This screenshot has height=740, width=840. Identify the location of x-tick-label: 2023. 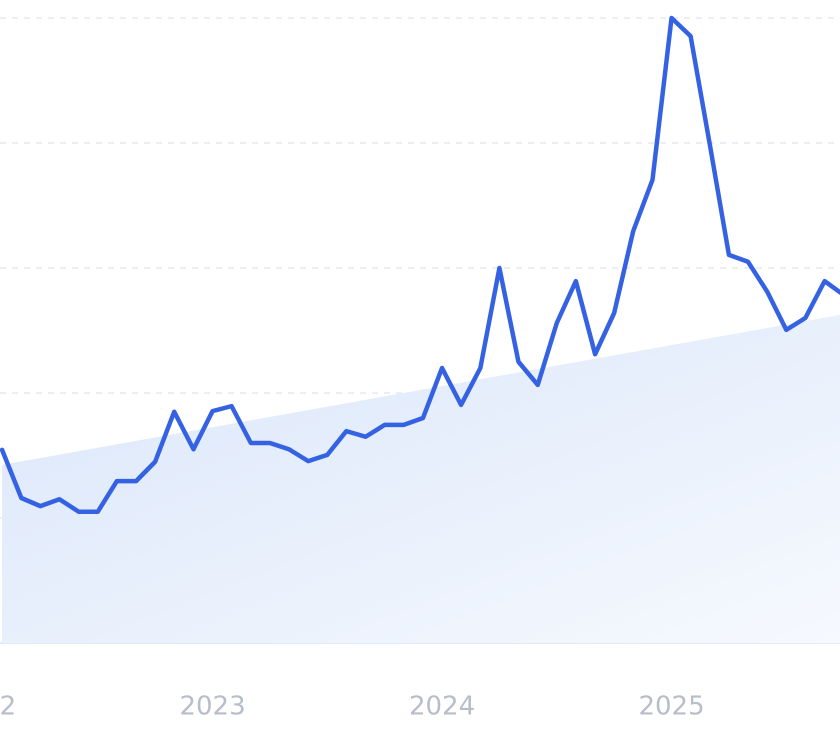
(212, 707).